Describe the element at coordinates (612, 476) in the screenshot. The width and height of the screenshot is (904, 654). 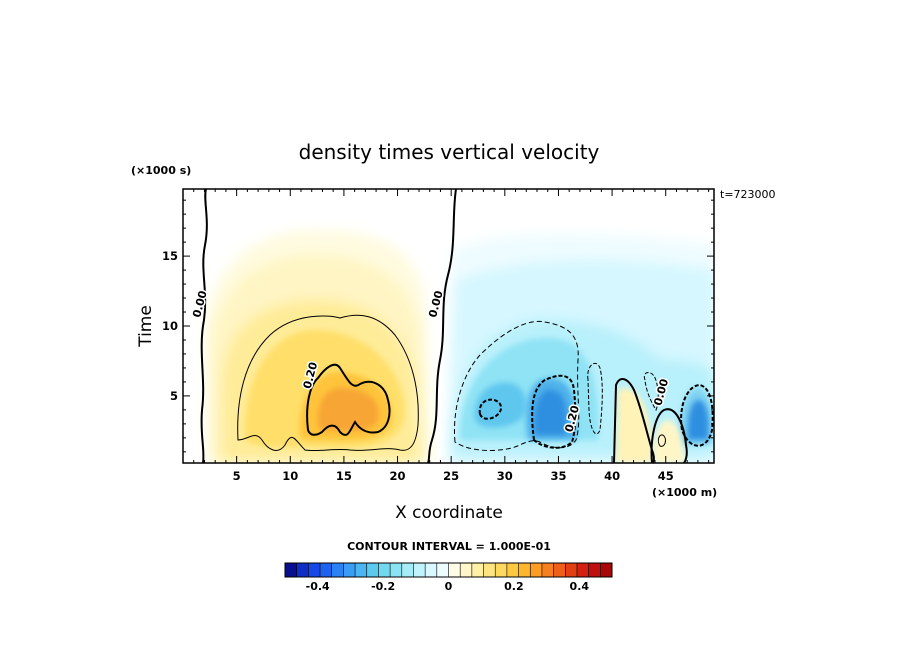
I see `x-tick-label: 40` at that location.